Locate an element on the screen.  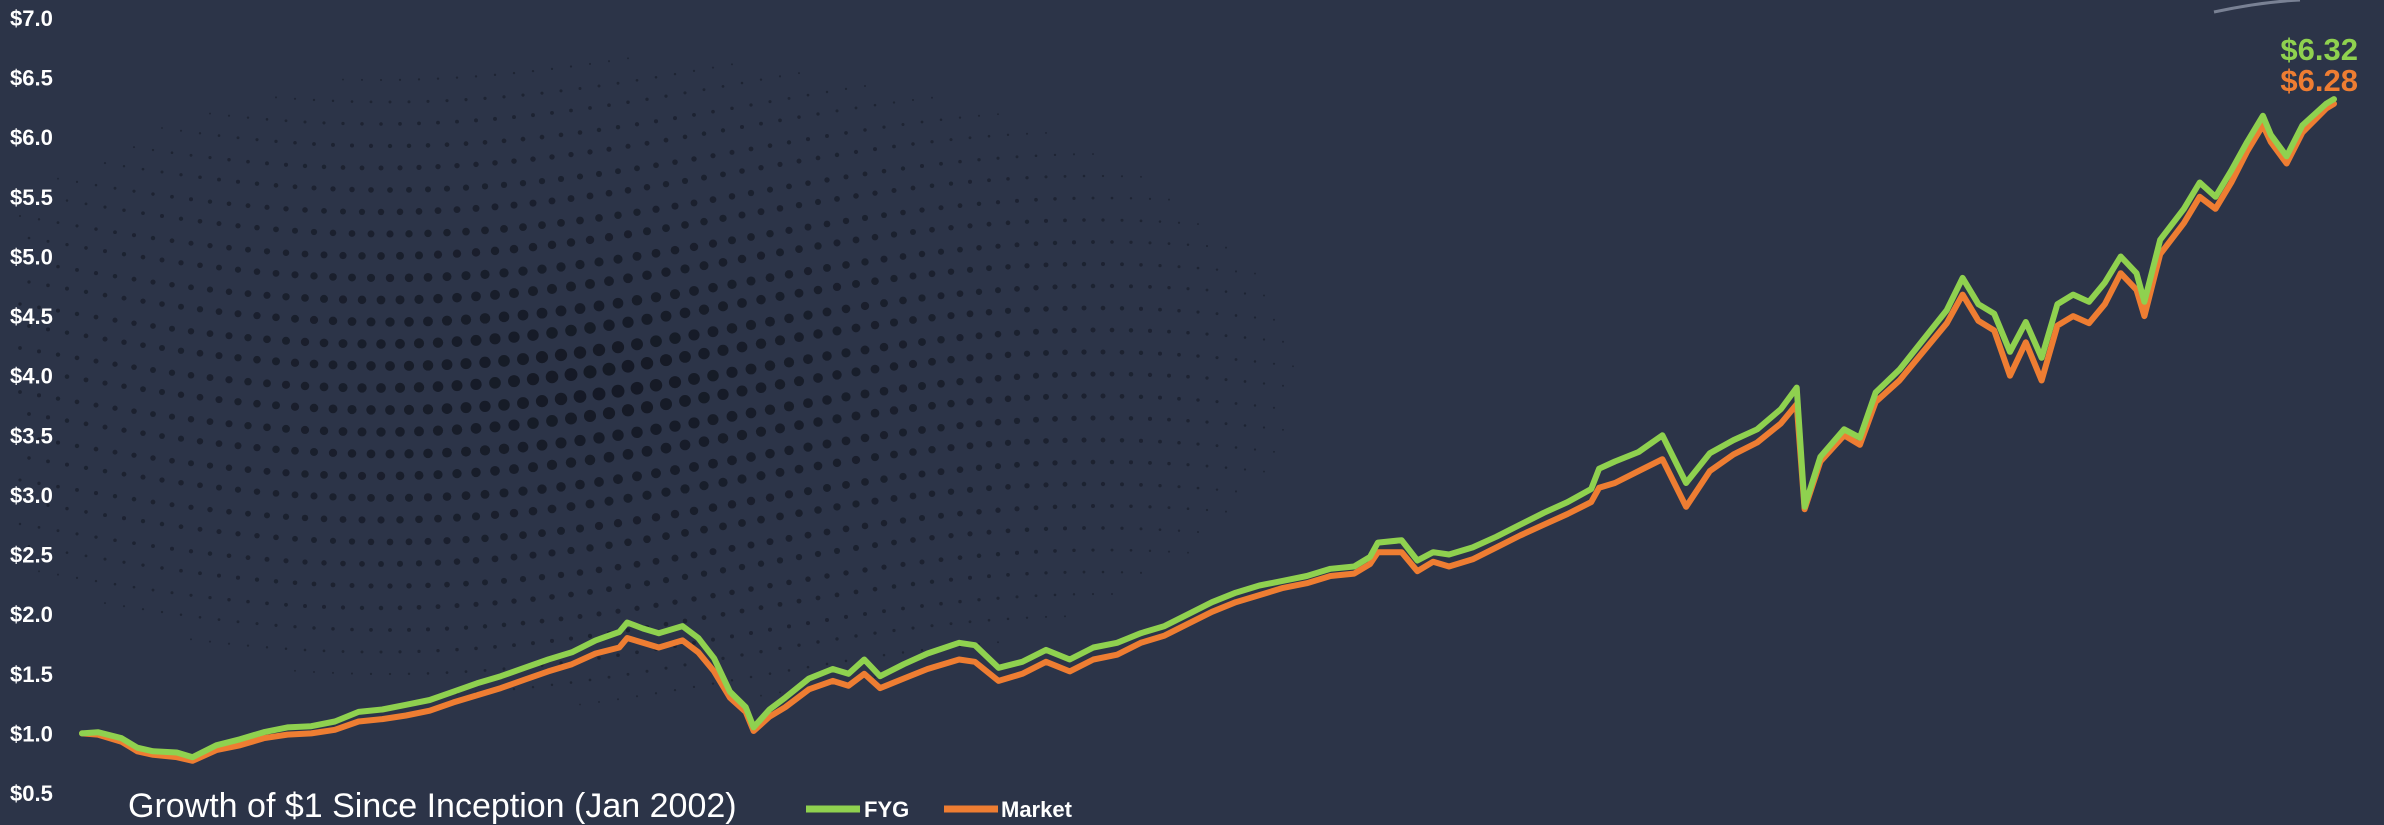
legend-label-market: Market is located at coordinates (1037, 809).